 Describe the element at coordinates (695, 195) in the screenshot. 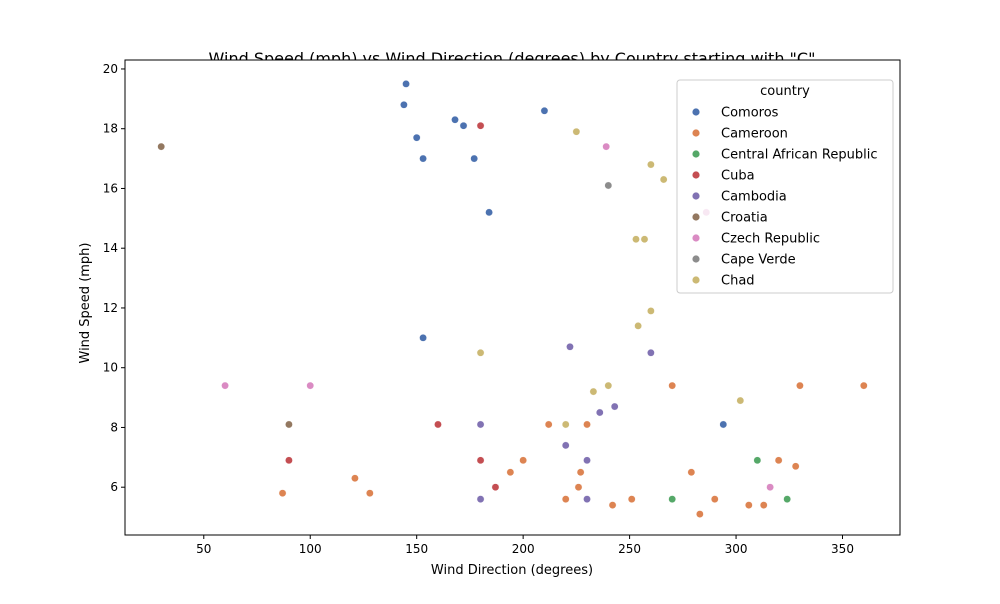

I see `legend-marker-cambodia` at that location.